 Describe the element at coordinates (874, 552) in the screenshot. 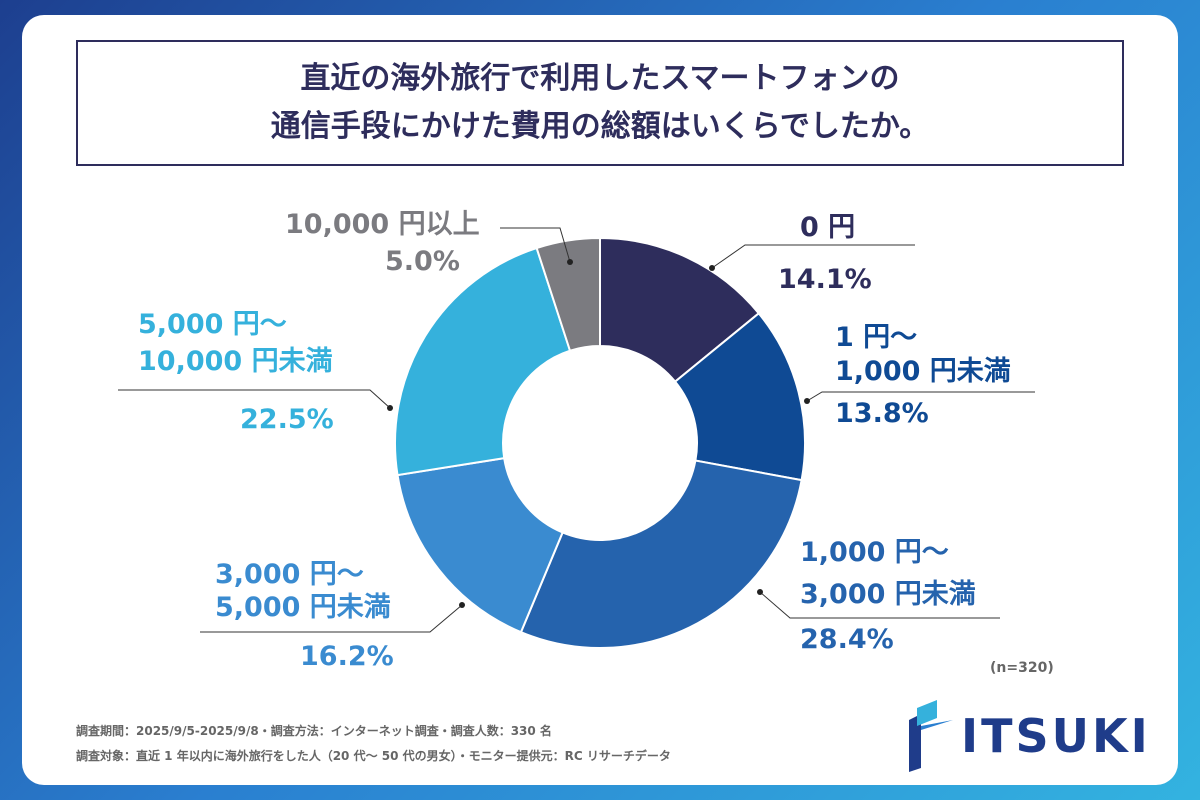

I see `label-2a: 1,000 円〜` at that location.